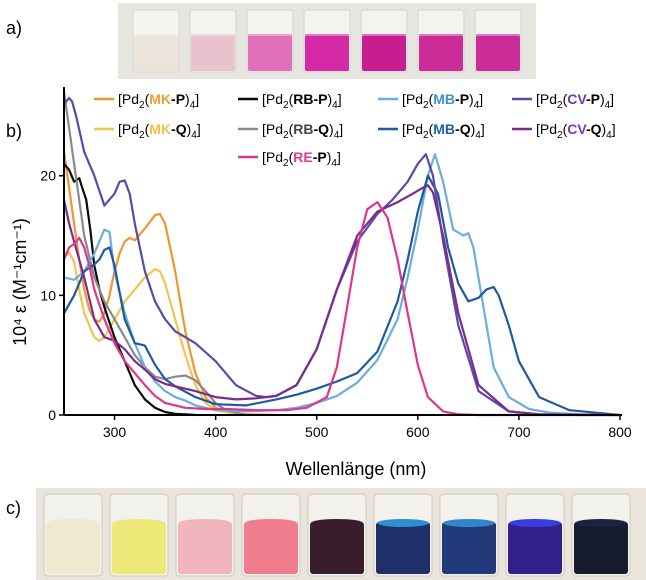  Describe the element at coordinates (620, 432) in the screenshot. I see `x-tick-label: 800` at that location.